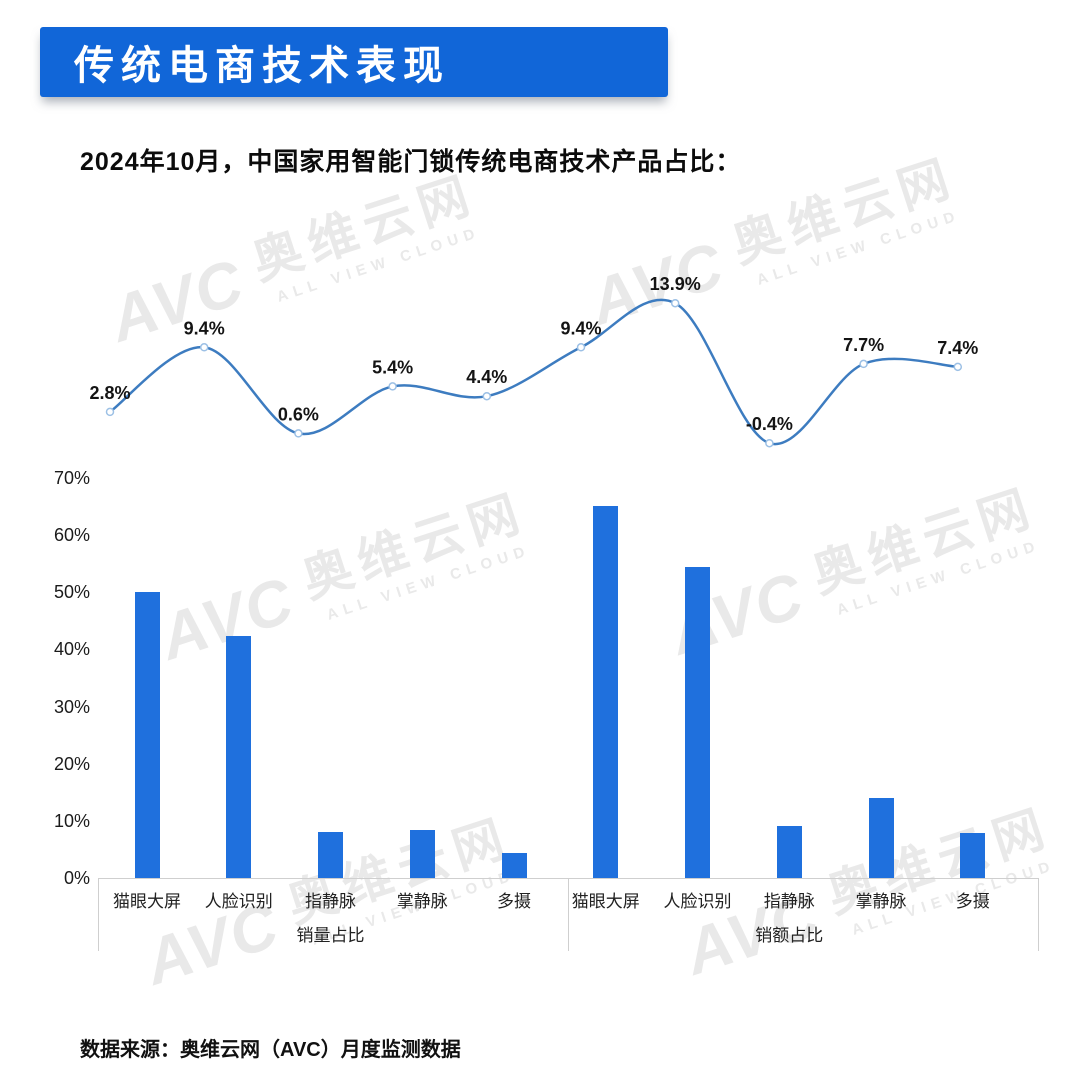  What do you see at coordinates (71, 763) in the screenshot?
I see `y-axis-tick-label: 20%` at bounding box center [71, 763].